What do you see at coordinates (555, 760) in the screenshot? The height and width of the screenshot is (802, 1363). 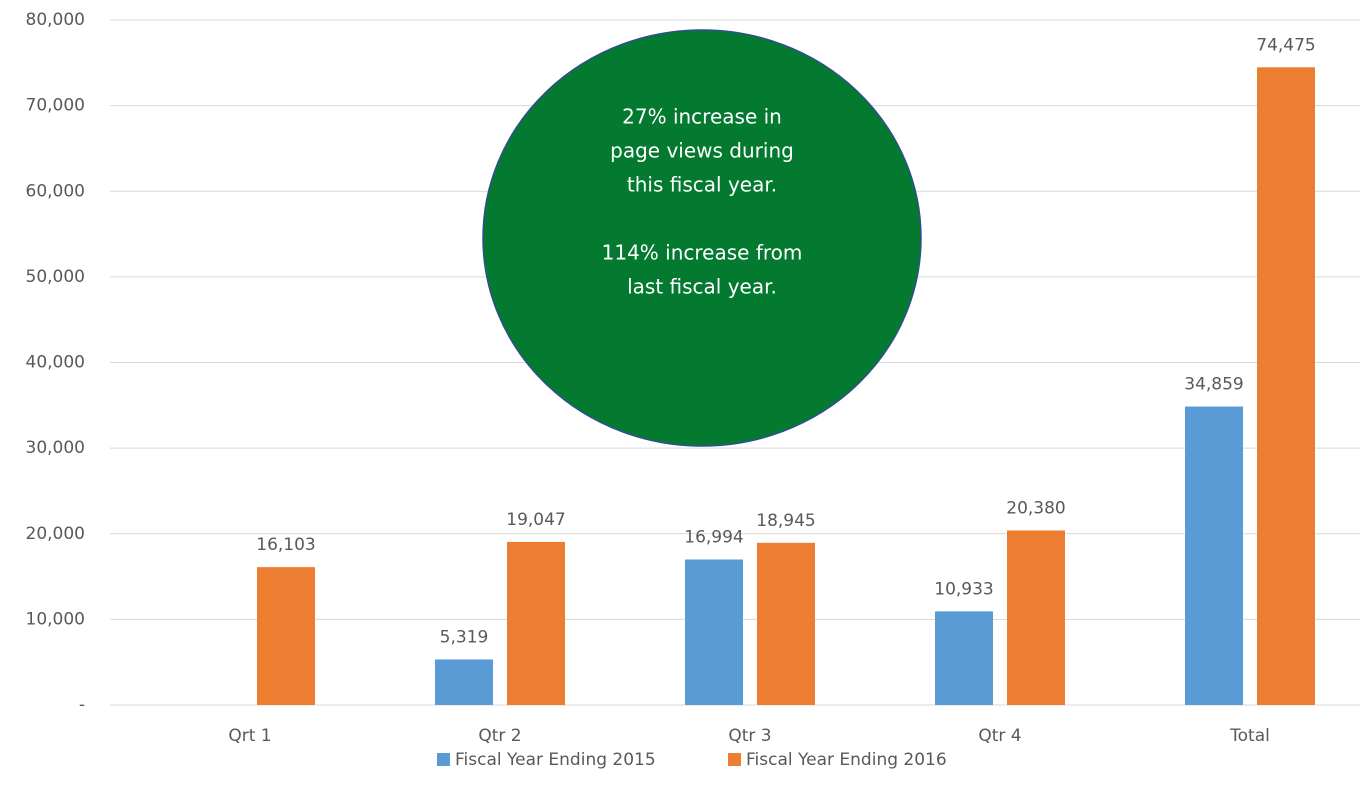 I see `legend-label: Fiscal Year Ending 2015` at bounding box center [555, 760].